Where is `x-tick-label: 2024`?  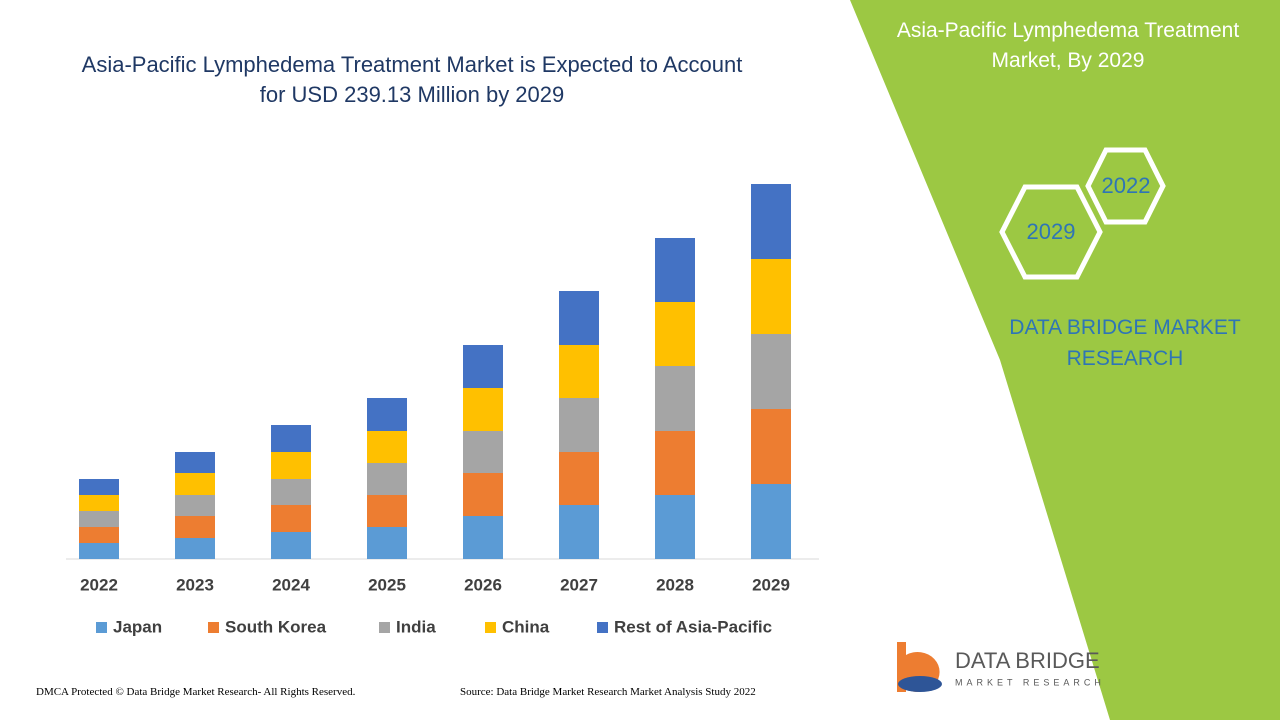
x-tick-label: 2024 is located at coordinates (291, 584).